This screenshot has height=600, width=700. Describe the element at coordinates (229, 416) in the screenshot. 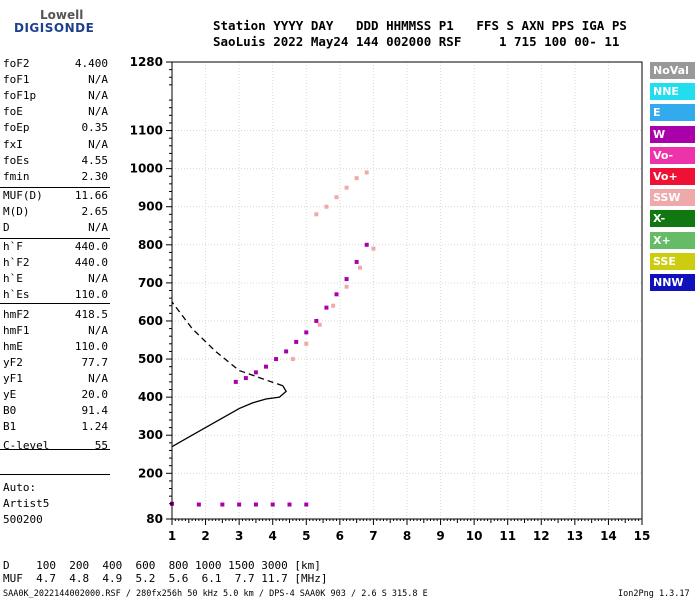

I see `density-profile-solid` at that location.